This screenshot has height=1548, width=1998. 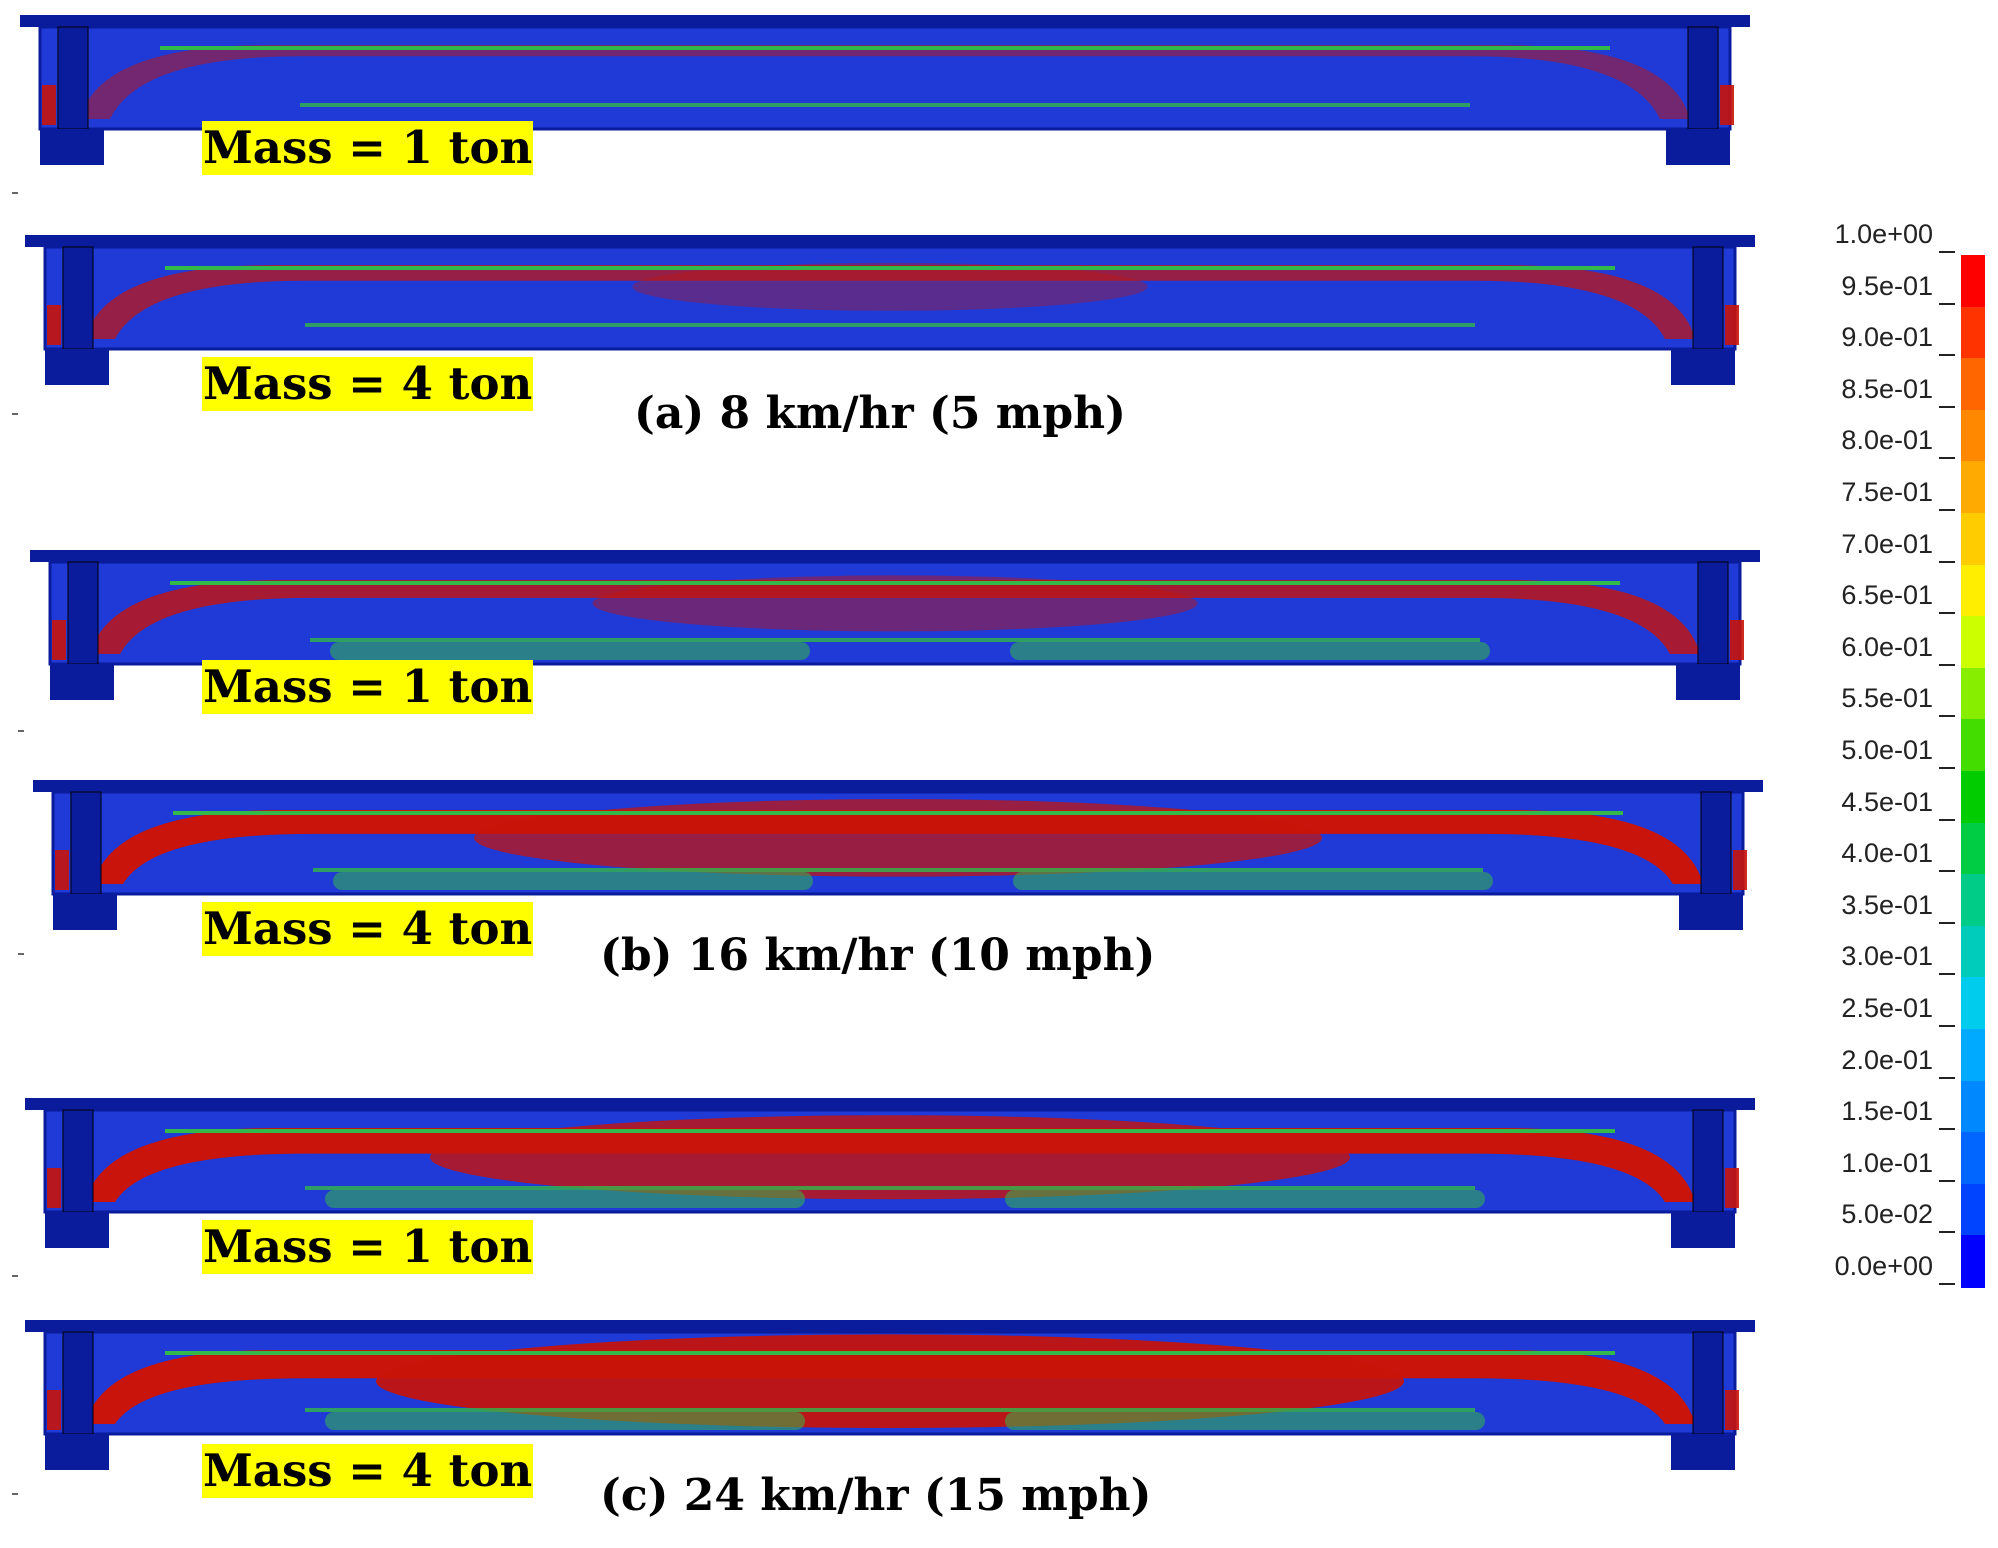 What do you see at coordinates (1887, 801) in the screenshot?
I see `legend-label: 4.5e-01` at bounding box center [1887, 801].